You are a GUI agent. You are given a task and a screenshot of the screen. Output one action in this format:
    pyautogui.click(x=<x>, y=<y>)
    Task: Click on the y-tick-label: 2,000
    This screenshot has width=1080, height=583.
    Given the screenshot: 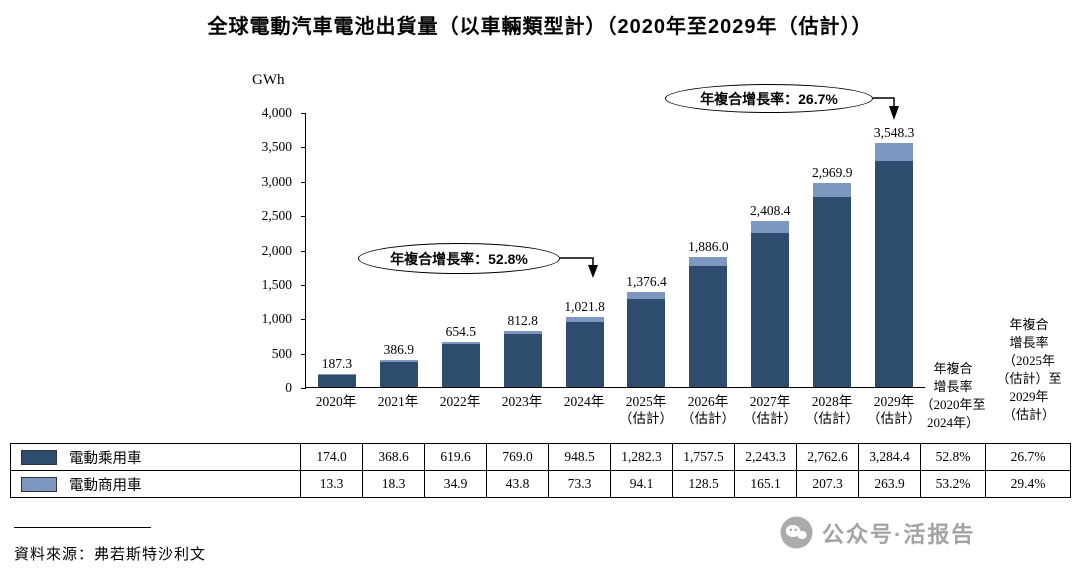 What is the action you would take?
    pyautogui.click(x=276, y=250)
    